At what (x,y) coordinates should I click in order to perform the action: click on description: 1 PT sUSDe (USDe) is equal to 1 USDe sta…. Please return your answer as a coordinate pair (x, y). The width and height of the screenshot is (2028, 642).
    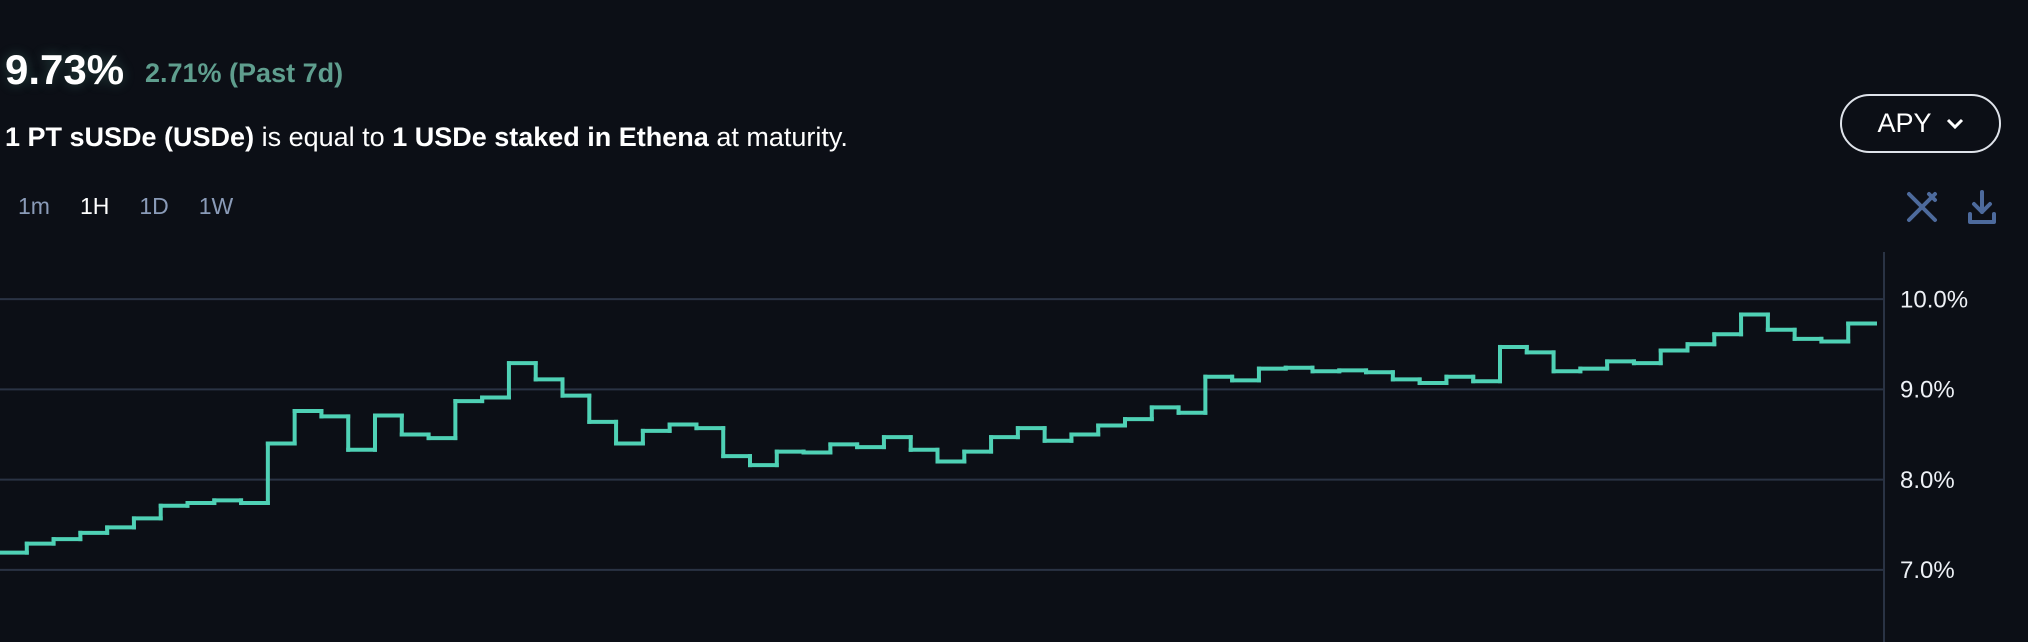
    Looking at the image, I should click on (426, 137).